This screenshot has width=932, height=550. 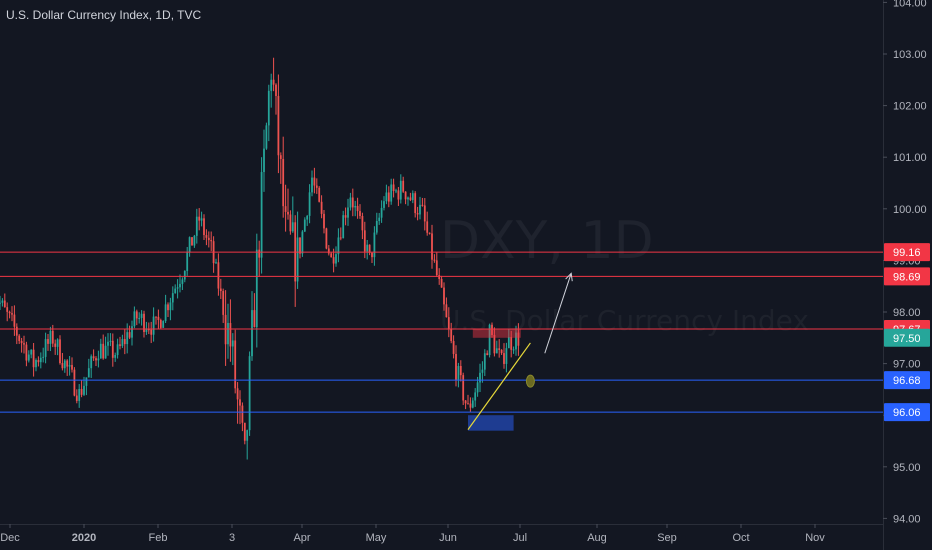 I want to click on arrow-line, so click(x=558, y=313).